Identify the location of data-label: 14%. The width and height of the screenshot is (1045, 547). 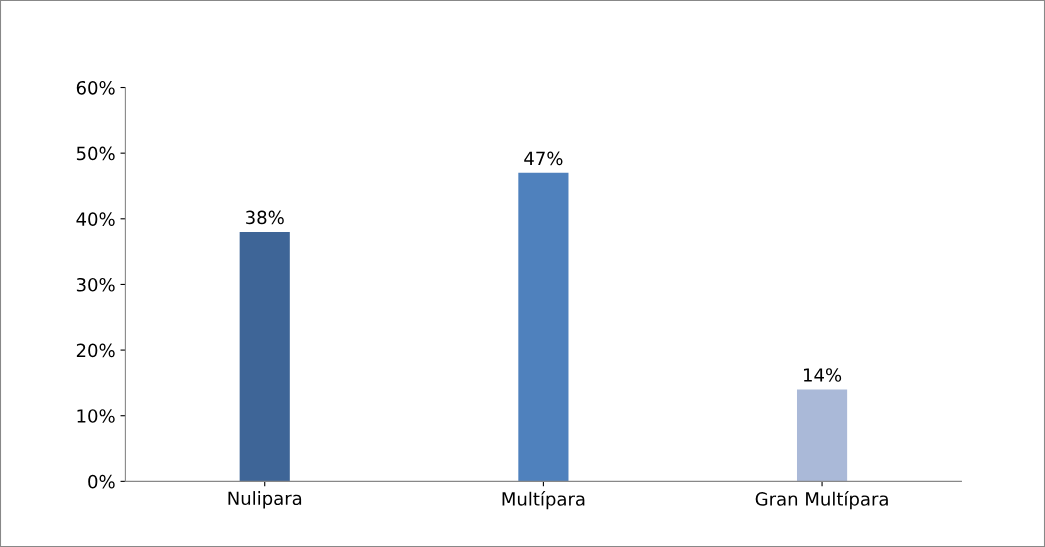
(822, 375).